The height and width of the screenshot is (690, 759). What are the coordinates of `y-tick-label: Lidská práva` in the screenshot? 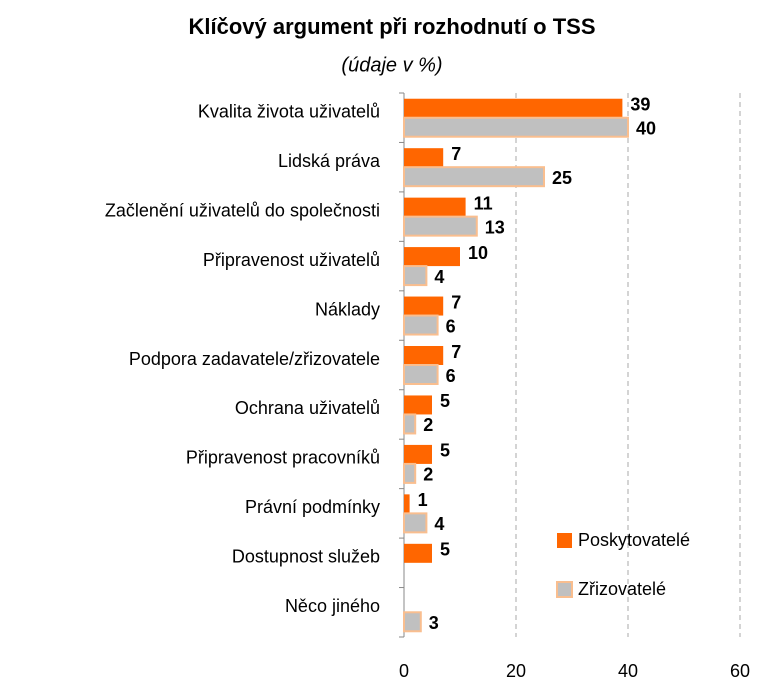 It's located at (329, 161).